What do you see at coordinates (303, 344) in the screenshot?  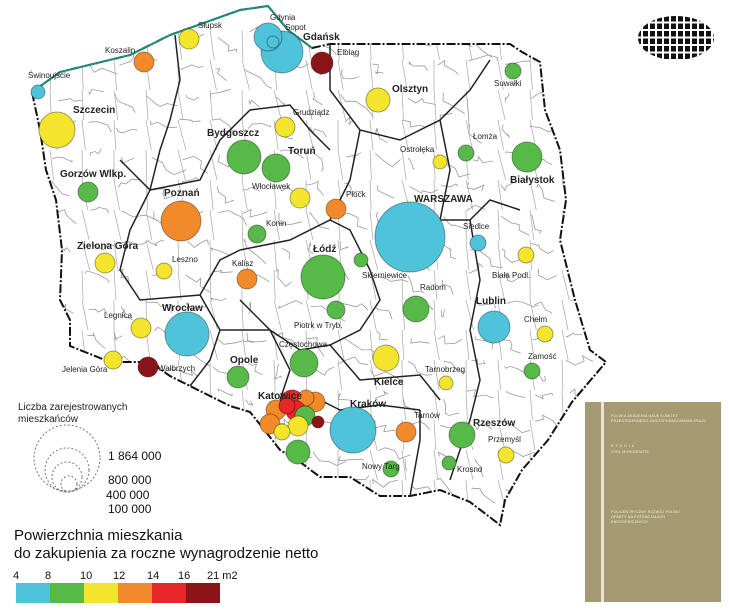 I see `city-label: Częstochowa` at bounding box center [303, 344].